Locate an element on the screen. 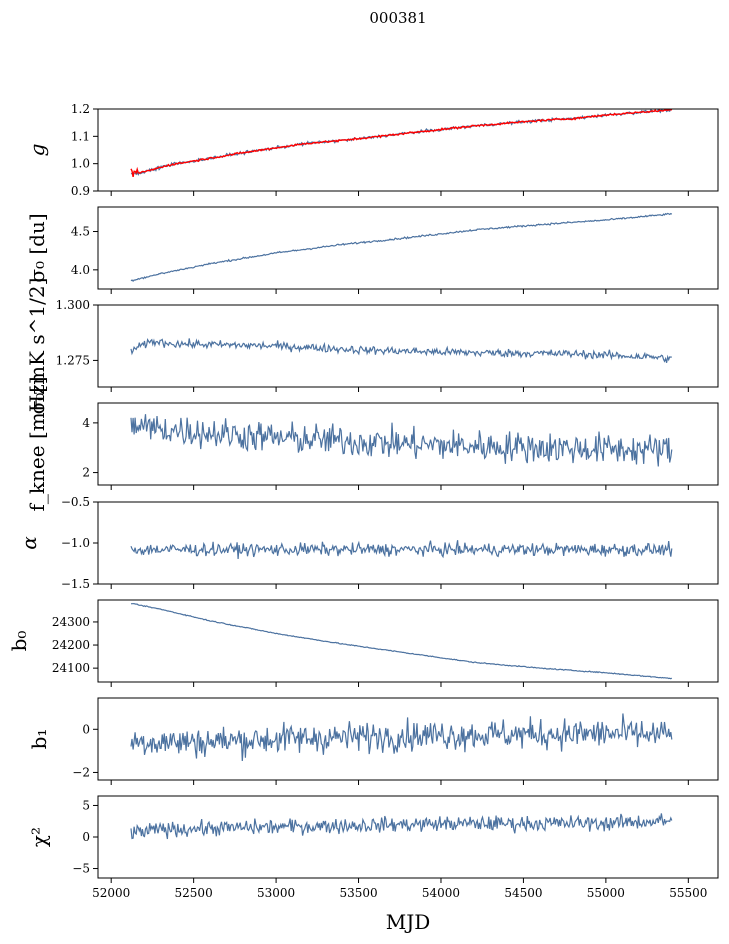 This screenshot has height=944, width=729. y-tick-label: −1.5 is located at coordinates (75, 584).